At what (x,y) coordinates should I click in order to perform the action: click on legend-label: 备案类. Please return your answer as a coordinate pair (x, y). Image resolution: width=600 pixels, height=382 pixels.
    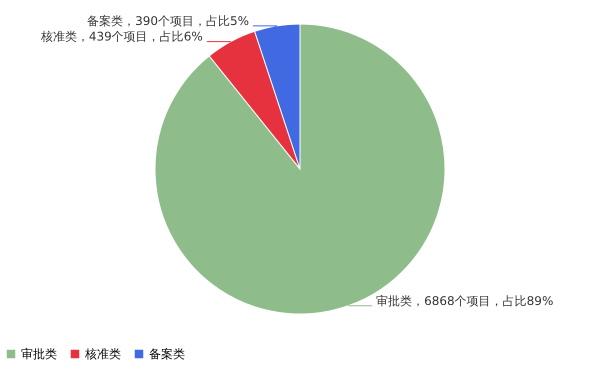
    Looking at the image, I should click on (167, 354).